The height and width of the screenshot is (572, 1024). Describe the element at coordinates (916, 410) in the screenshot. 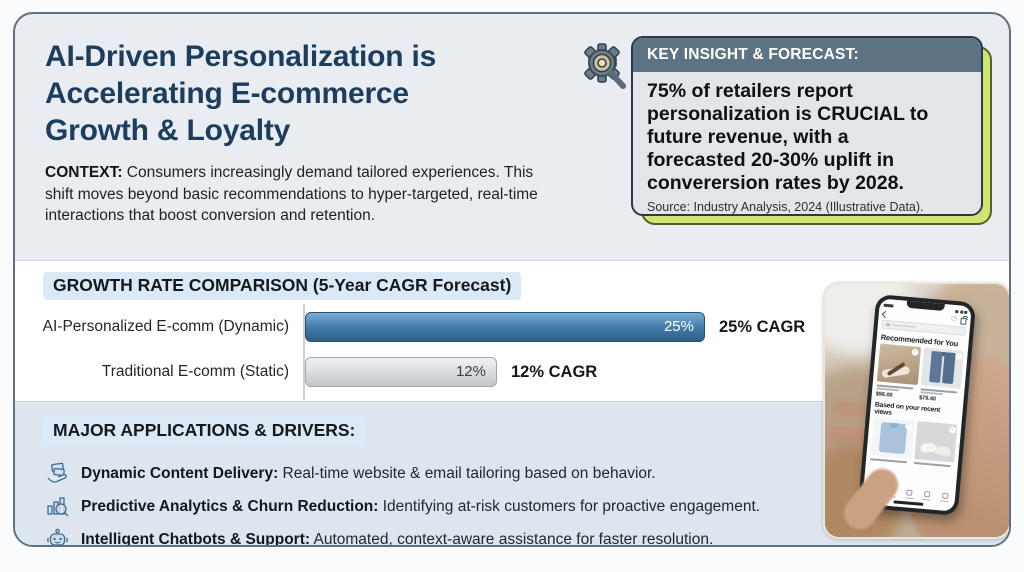

I see `phone-photo-panel: ♡ Recommended for You ♡ $96.00` at that location.